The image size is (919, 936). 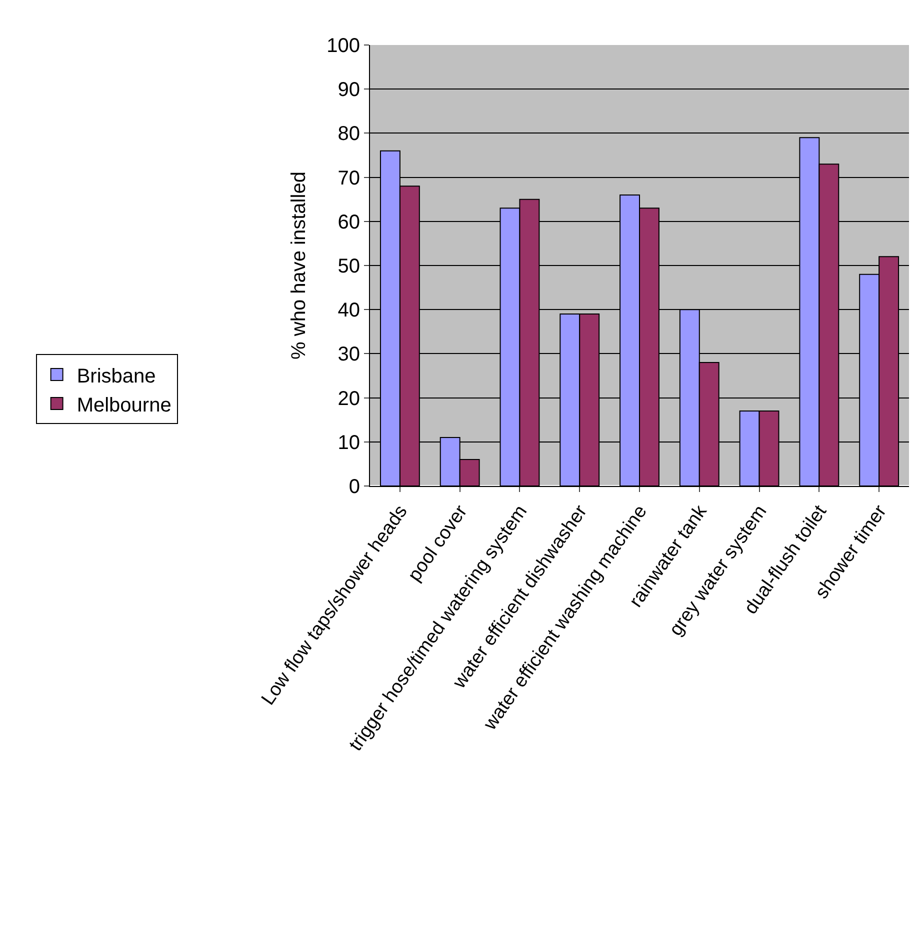 I want to click on y-tick-label: 100, so click(x=343, y=46).